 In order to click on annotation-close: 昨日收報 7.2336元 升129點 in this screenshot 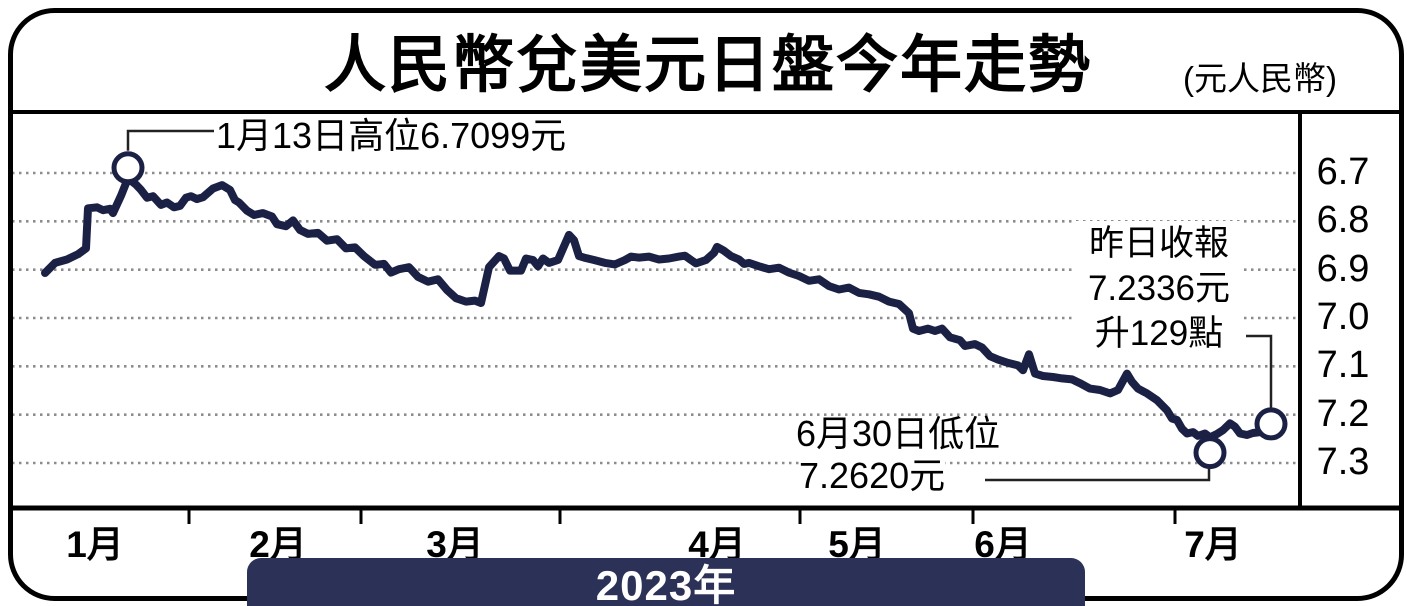, I will do `click(1159, 288)`.